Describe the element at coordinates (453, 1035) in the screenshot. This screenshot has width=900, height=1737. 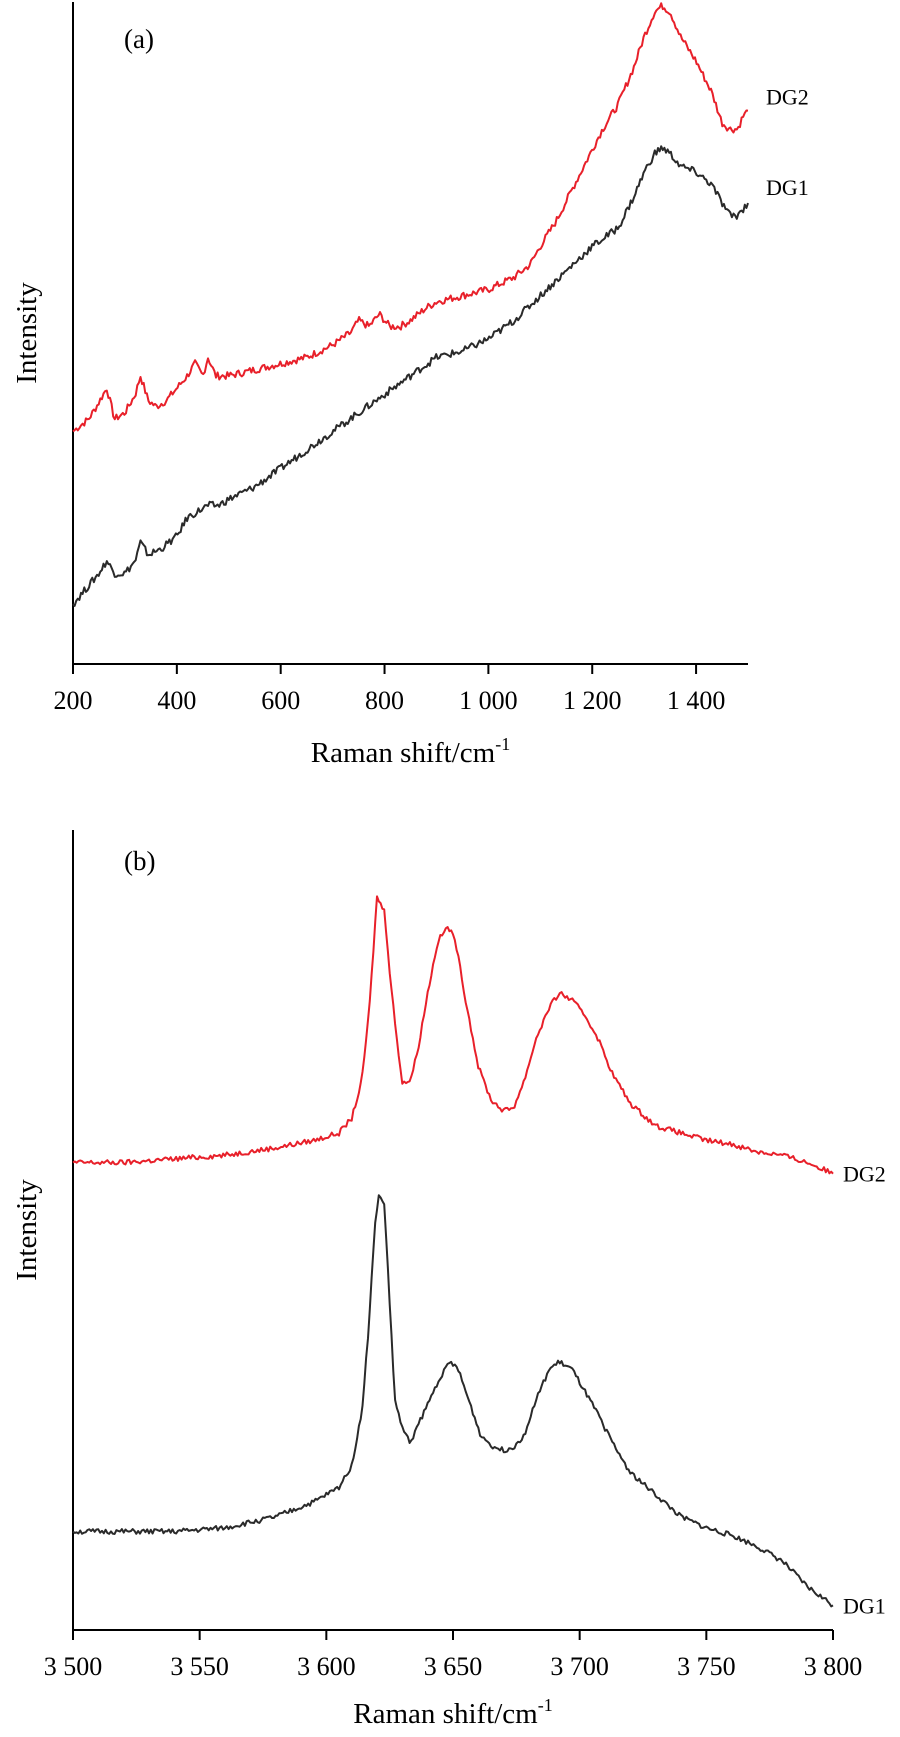
I see `series-line-dg2` at that location.